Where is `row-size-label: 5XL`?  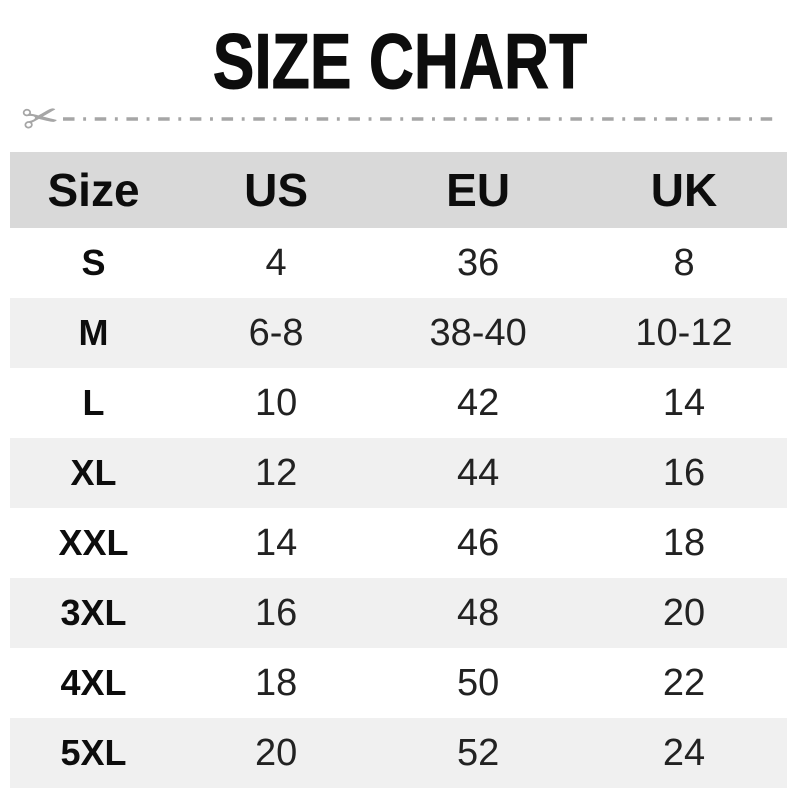
row-size-label: 5XL is located at coordinates (93, 752).